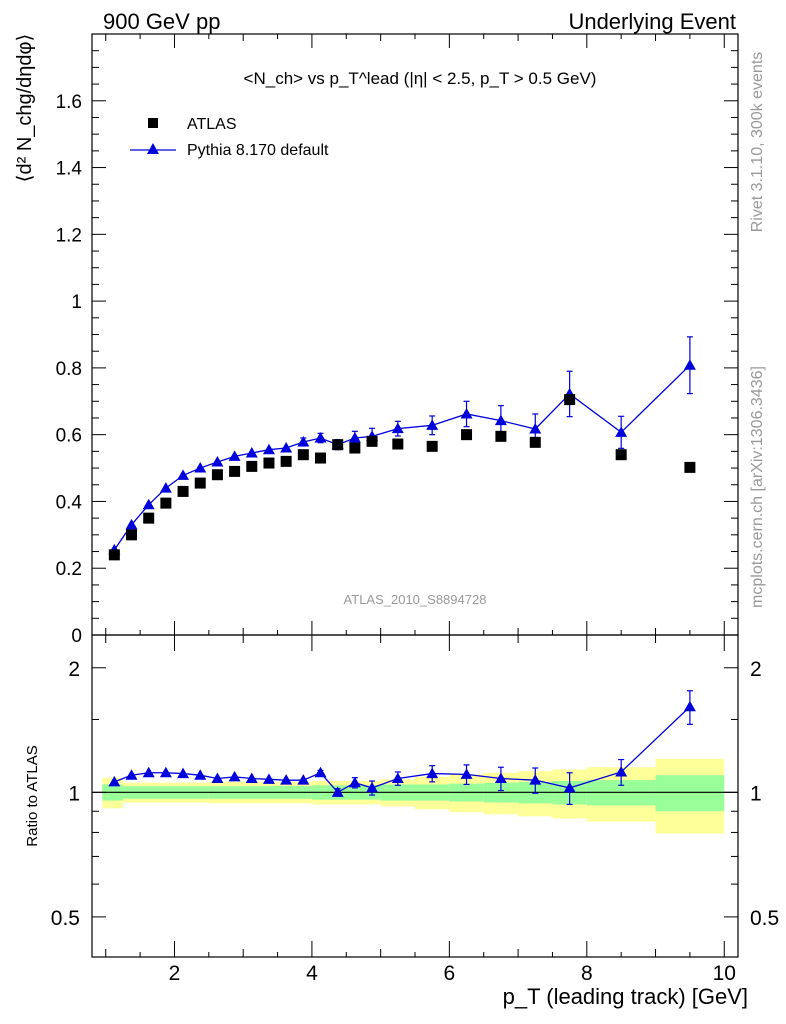 The width and height of the screenshot is (786, 1024). What do you see at coordinates (153, 123) in the screenshot?
I see `legend-atlas-marker` at bounding box center [153, 123].